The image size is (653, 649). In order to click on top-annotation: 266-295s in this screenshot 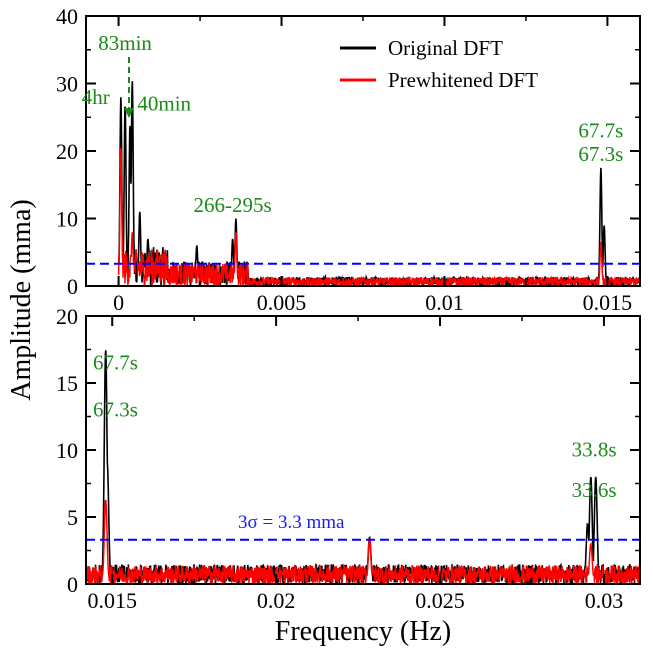, I will do `click(233, 205)`.